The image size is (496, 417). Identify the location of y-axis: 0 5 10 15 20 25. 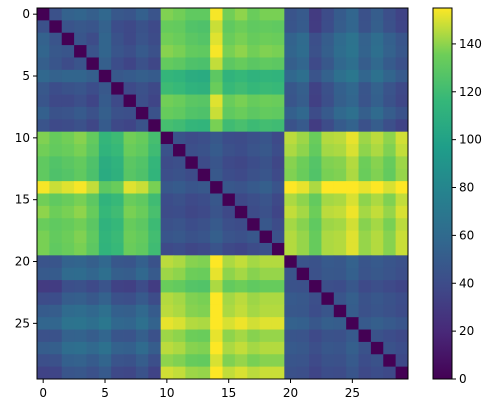
(26, 168).